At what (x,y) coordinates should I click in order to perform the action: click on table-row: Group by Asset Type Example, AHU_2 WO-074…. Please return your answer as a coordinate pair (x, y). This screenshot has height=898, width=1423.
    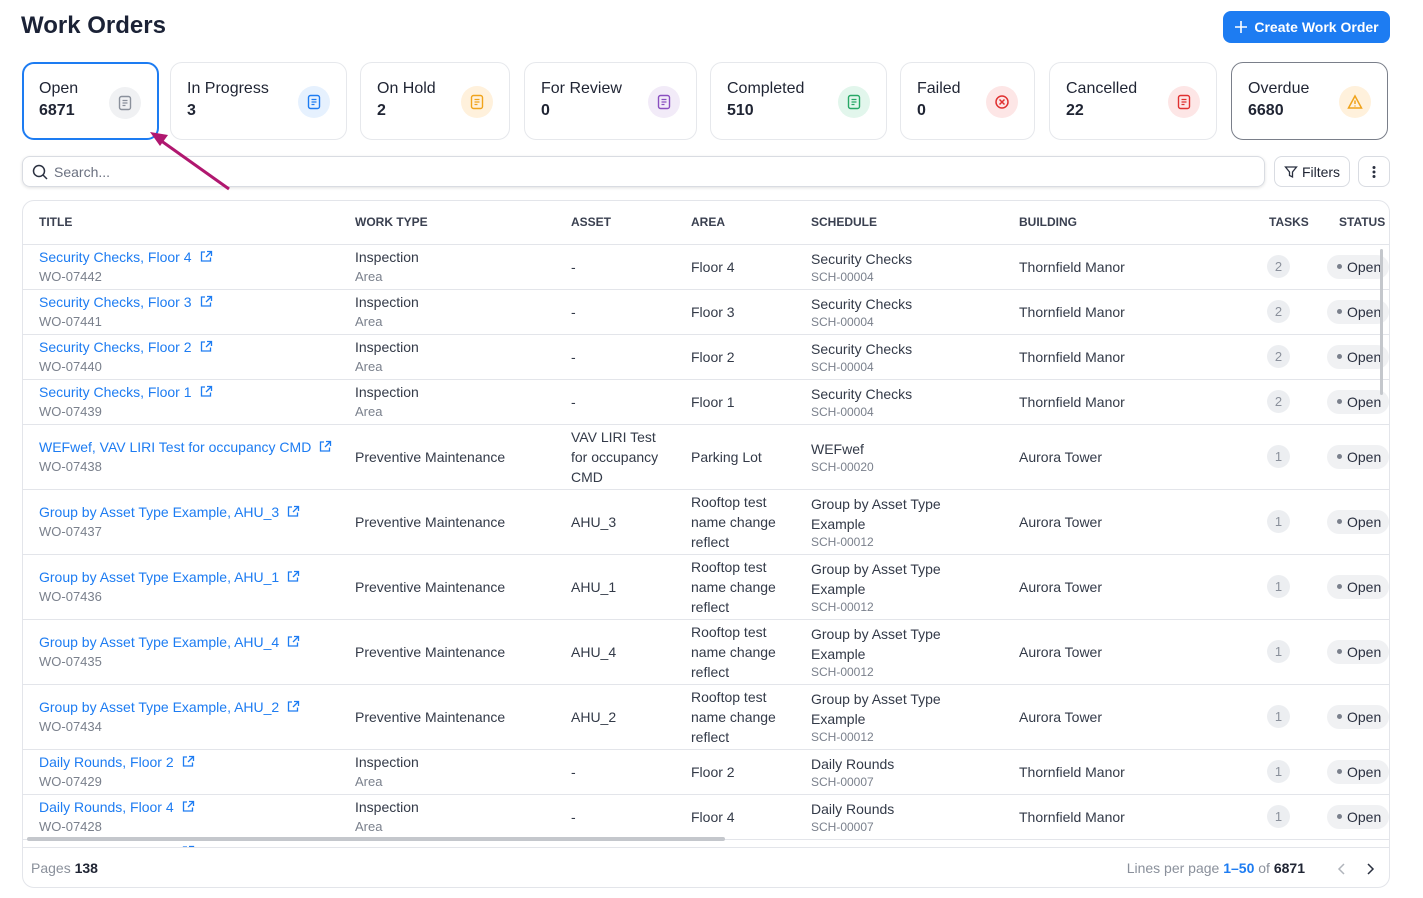
    Looking at the image, I should click on (706, 717).